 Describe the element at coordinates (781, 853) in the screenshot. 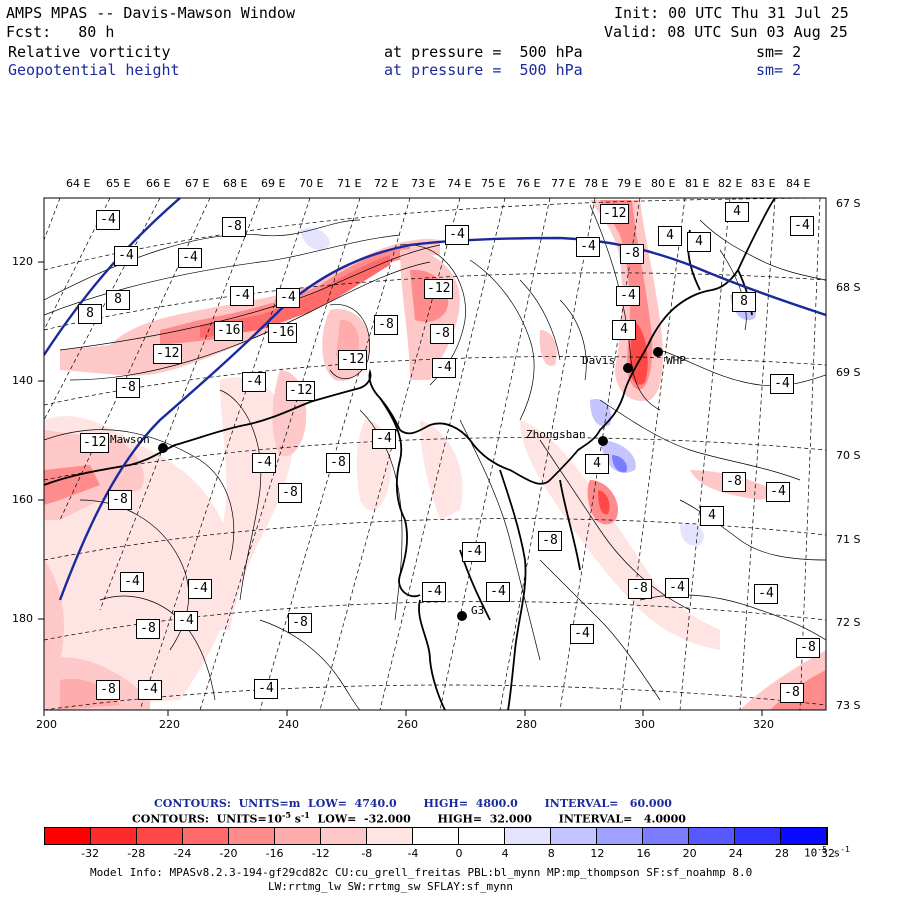

I see `colorbar-tick-label: 28` at that location.